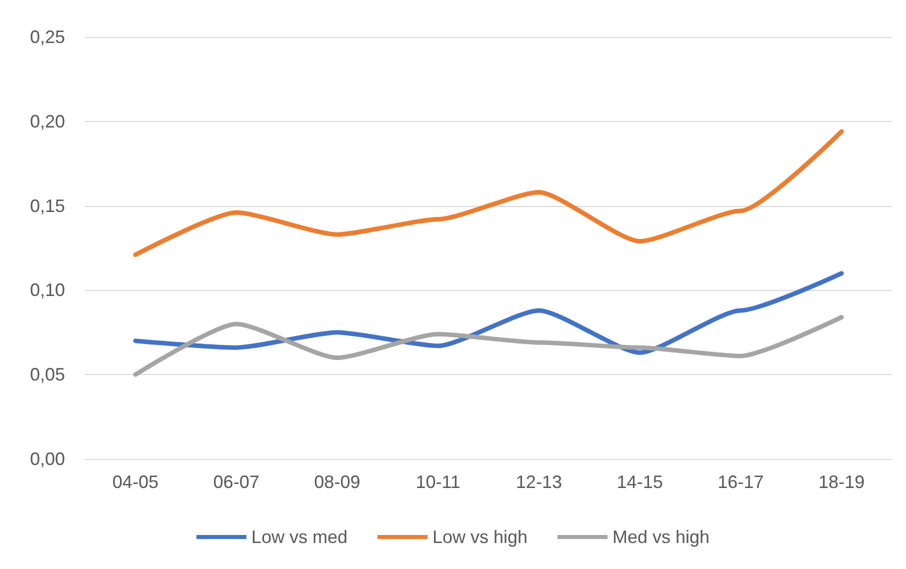 Image resolution: width=906 pixels, height=569 pixels. What do you see at coordinates (841, 482) in the screenshot?
I see `x-tick-label: 18-19` at bounding box center [841, 482].